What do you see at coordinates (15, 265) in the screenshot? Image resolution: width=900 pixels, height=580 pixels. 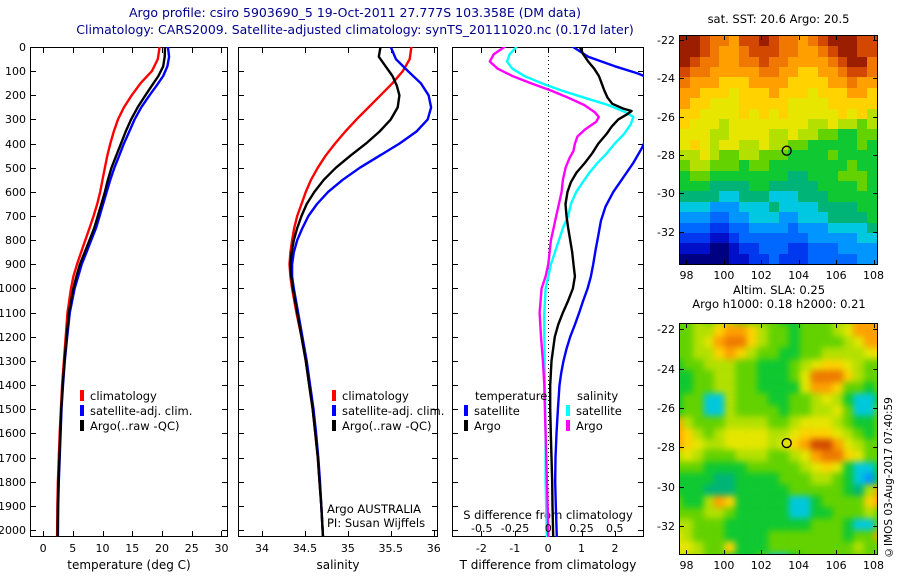 I see `depth-tick-label: 900` at bounding box center [15, 265].